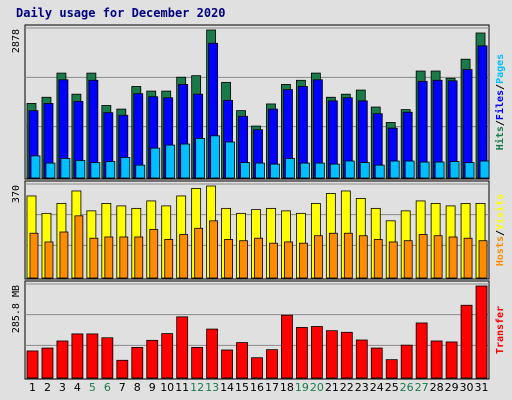  What do you see at coordinates (347, 387) in the screenshot?
I see `x-tick-label-22: 22` at bounding box center [347, 387].